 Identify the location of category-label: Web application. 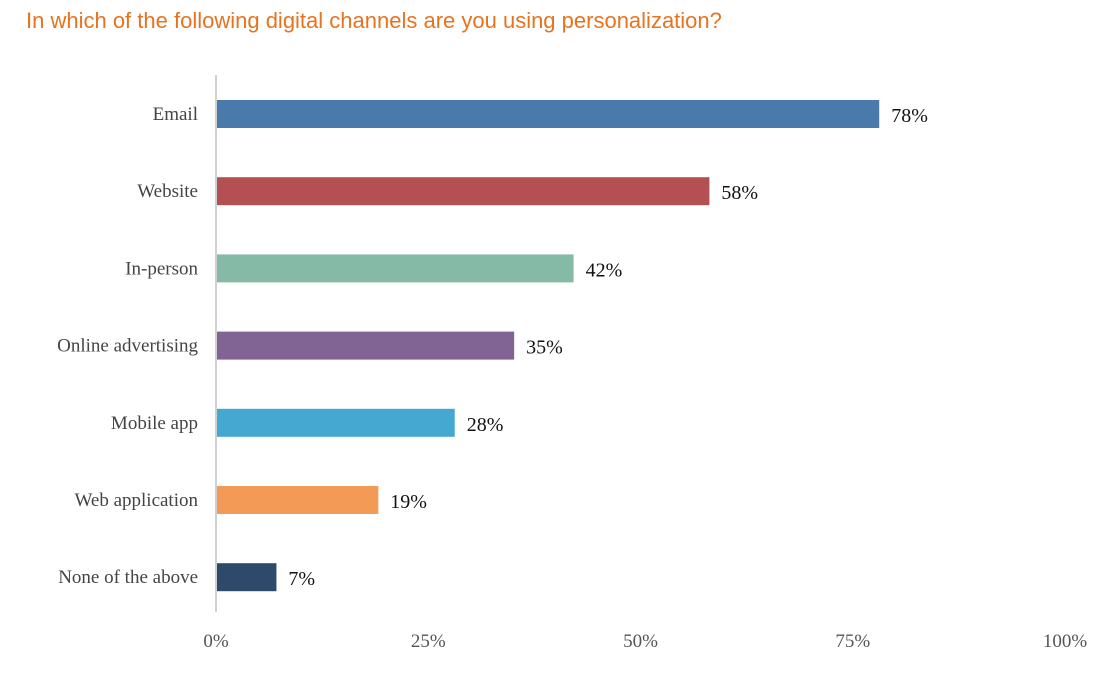
(136, 500).